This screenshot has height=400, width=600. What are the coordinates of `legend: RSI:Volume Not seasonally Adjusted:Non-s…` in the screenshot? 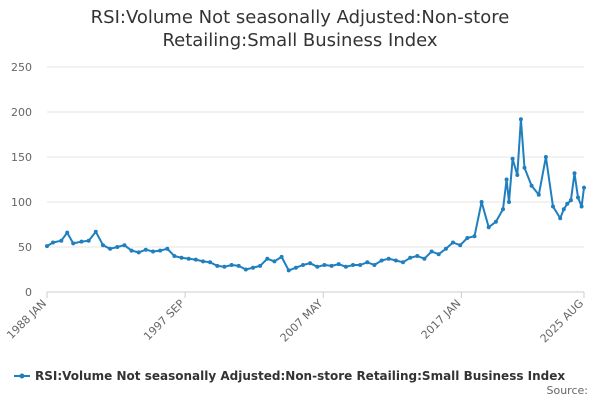 It's located at (289, 376).